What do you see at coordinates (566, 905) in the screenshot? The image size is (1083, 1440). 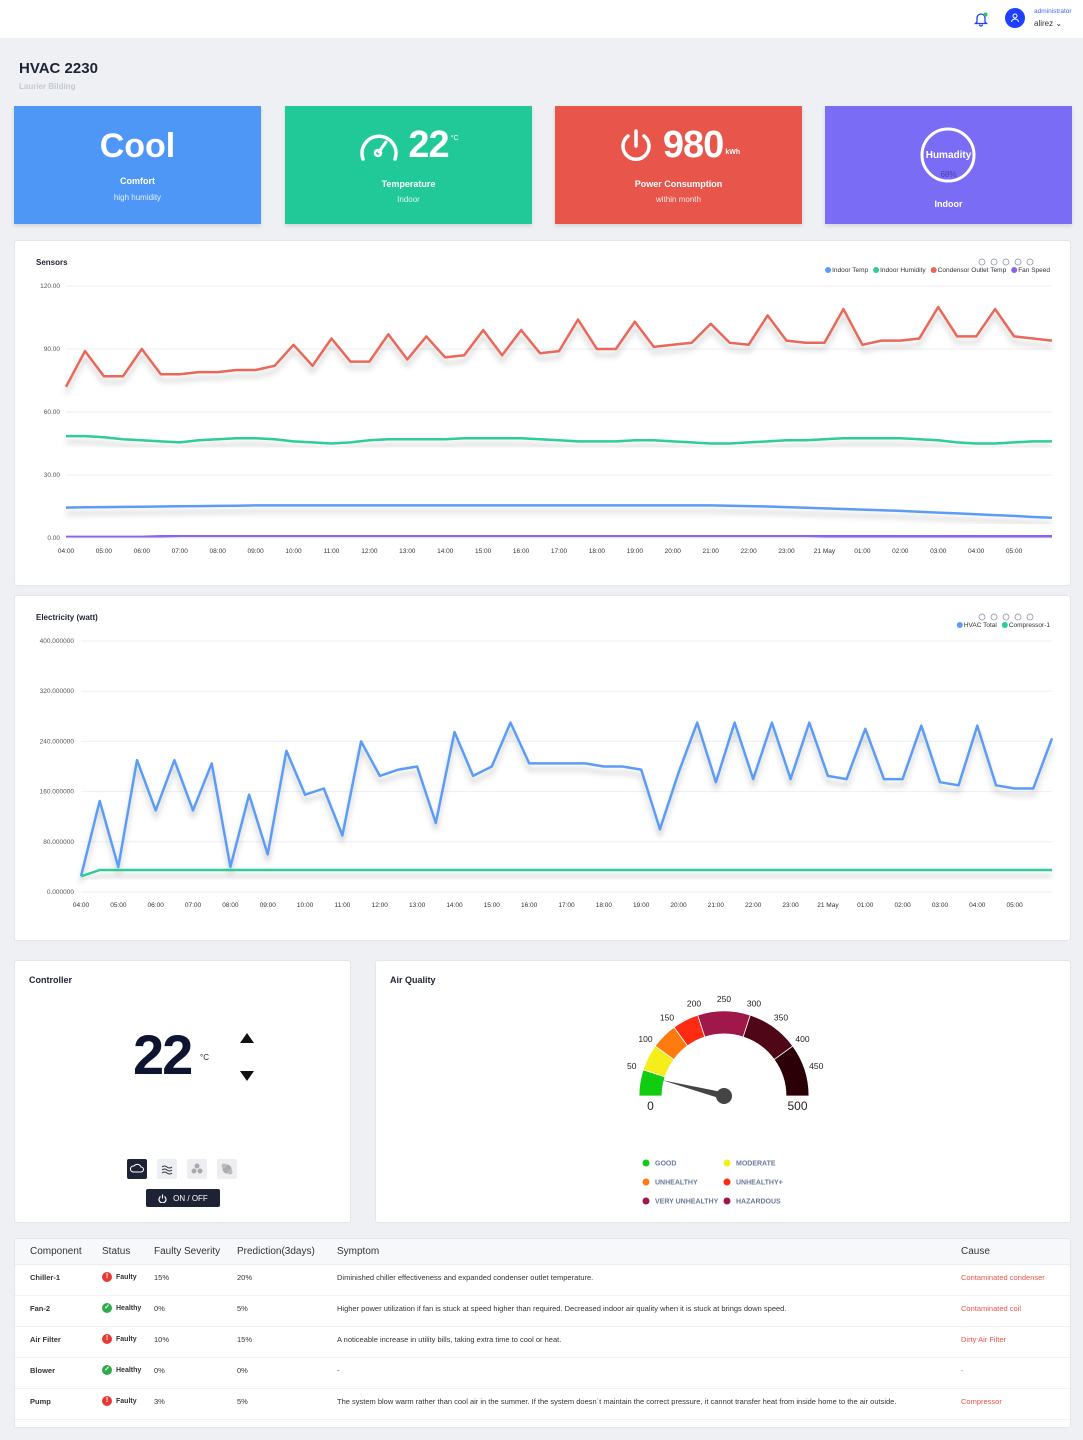 I see `x-tick-label: 17:00` at bounding box center [566, 905].